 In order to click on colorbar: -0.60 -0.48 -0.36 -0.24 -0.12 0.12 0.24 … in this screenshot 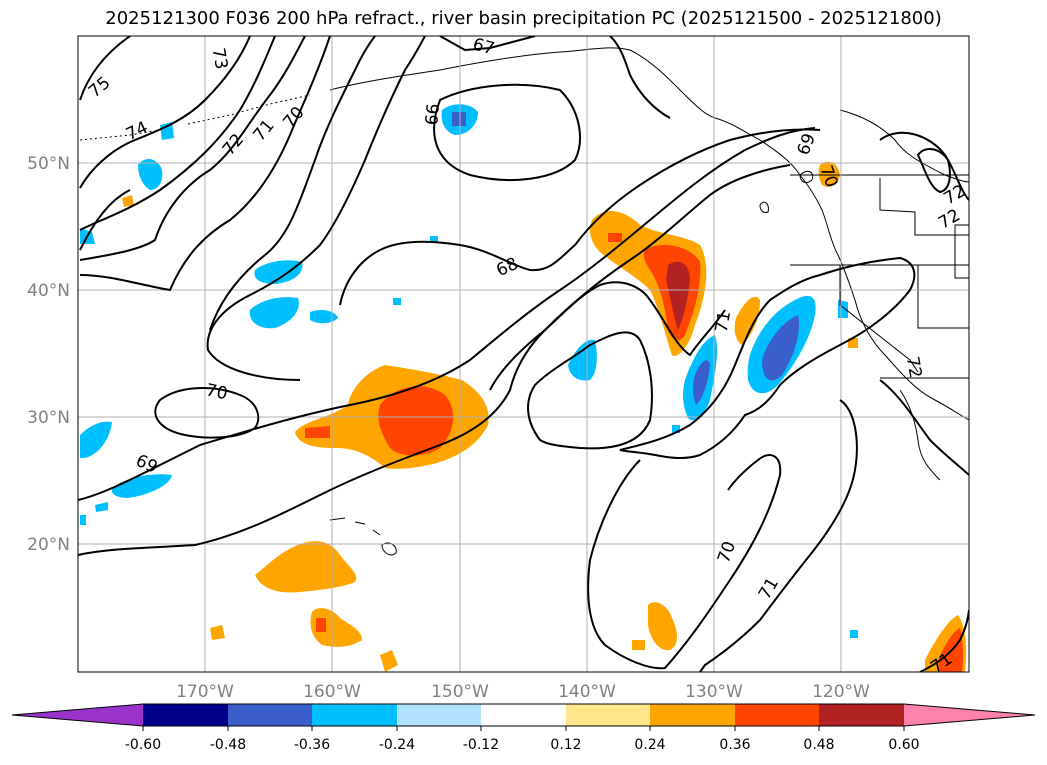, I will do `click(523, 728)`.